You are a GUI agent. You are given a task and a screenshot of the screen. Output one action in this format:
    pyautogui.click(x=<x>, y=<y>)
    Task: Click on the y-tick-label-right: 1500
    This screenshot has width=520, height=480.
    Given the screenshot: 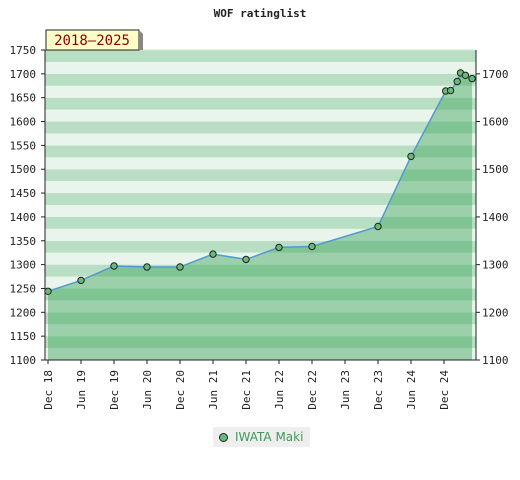 What is the action you would take?
    pyautogui.click(x=495, y=169)
    